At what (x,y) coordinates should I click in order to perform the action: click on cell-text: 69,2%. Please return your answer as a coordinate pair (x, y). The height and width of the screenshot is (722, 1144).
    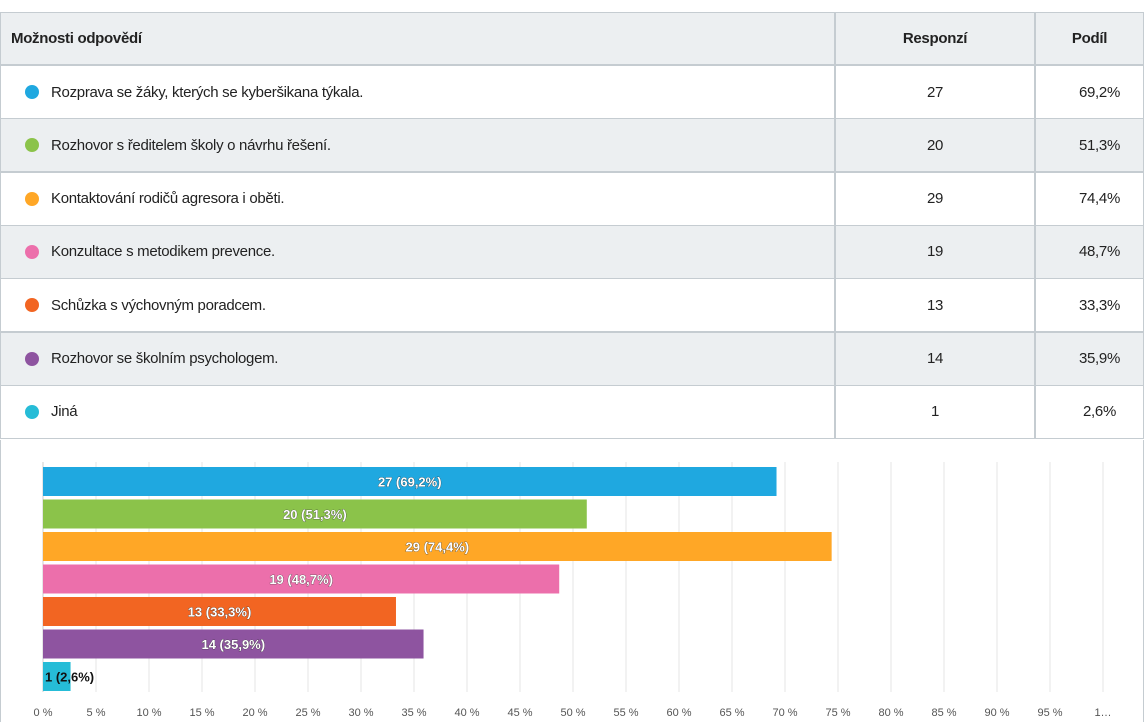
    Looking at the image, I should click on (1099, 92).